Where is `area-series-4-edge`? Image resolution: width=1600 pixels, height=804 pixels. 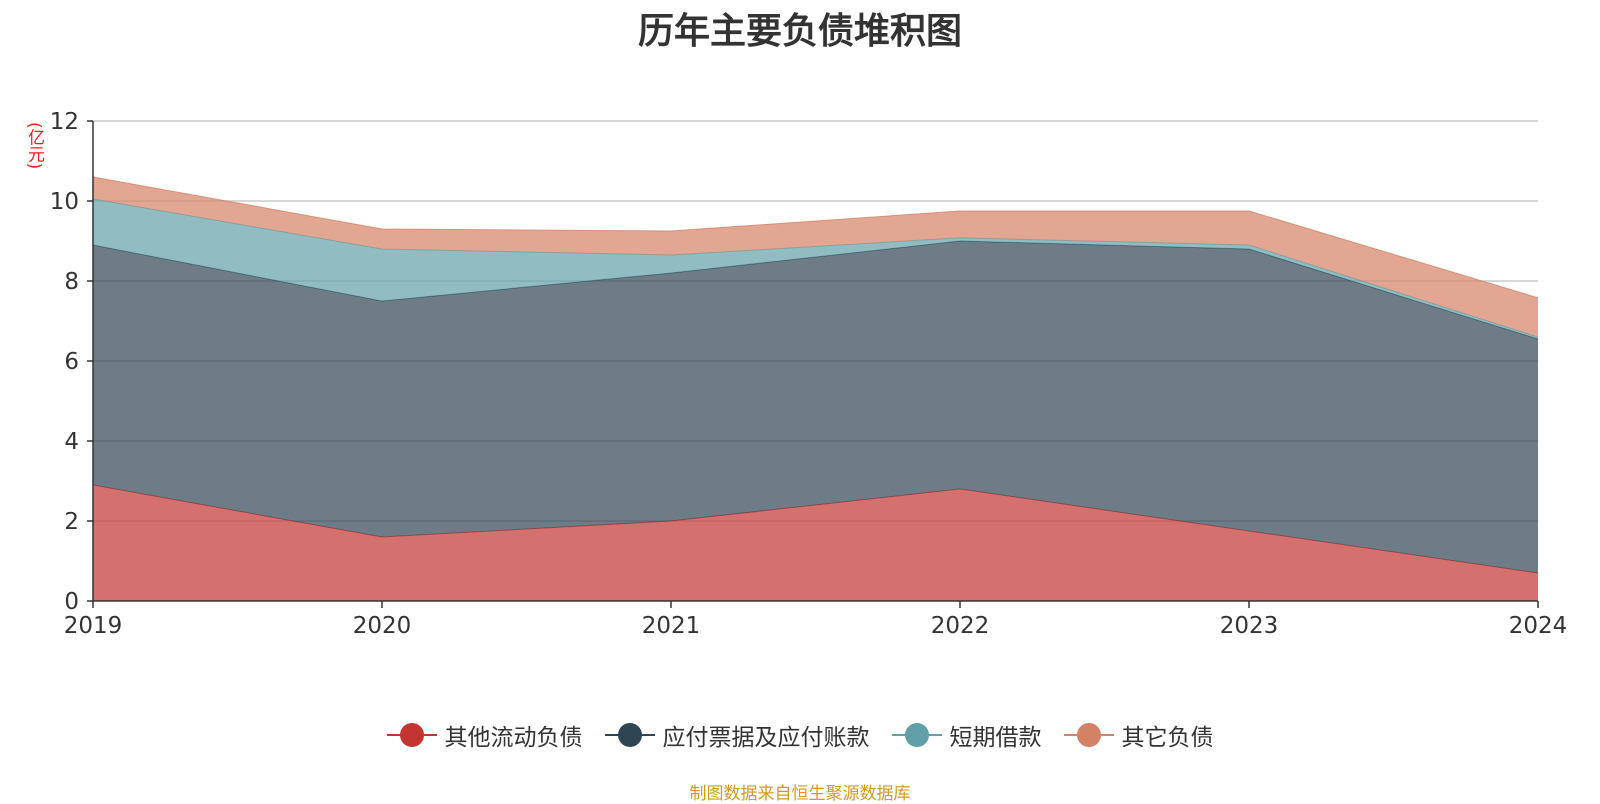
area-series-4-edge is located at coordinates (815, 237).